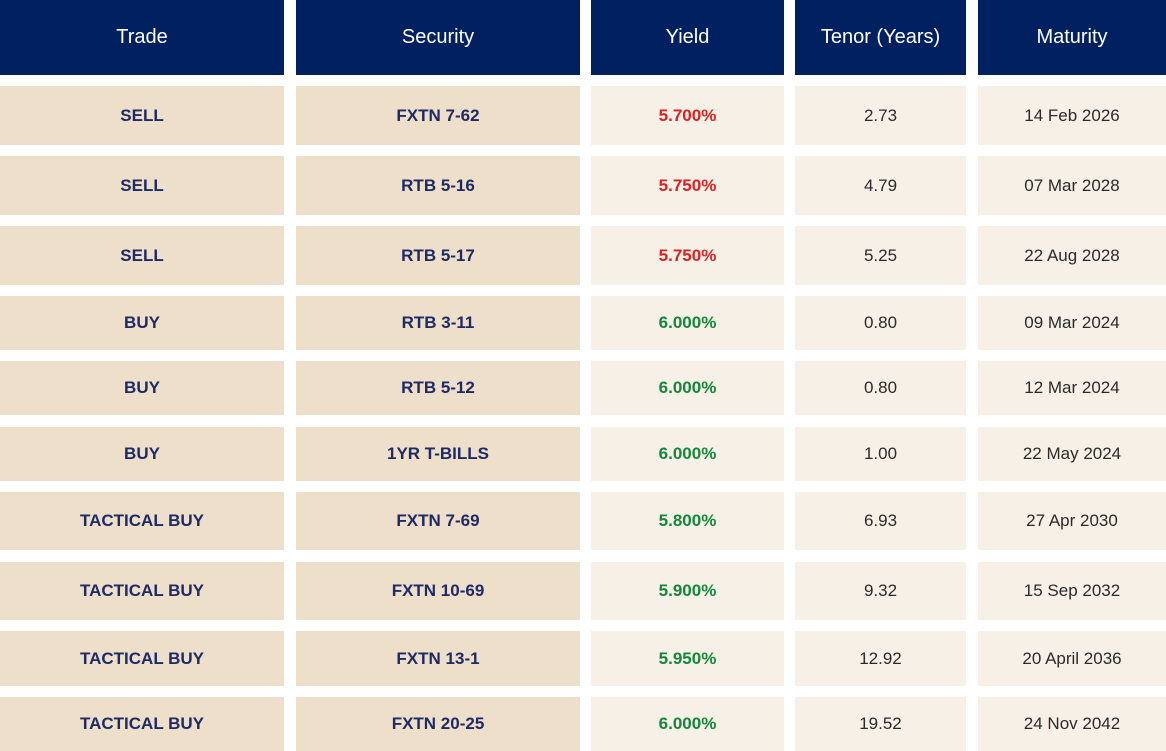  Describe the element at coordinates (880, 255) in the screenshot. I see `tenor-cell: 5.25` at that location.